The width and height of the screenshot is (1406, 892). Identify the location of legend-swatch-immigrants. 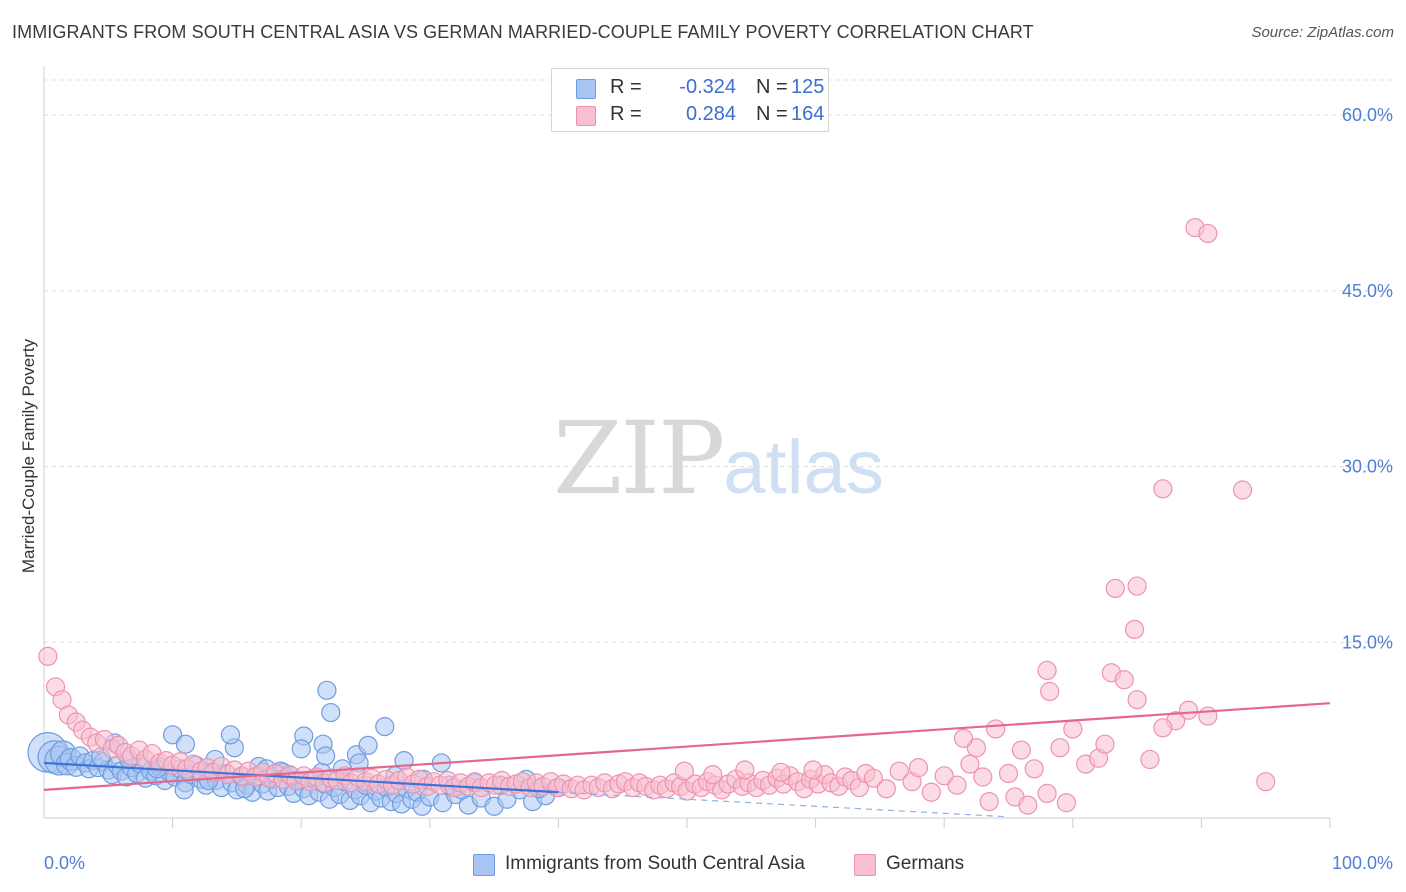
(586, 89).